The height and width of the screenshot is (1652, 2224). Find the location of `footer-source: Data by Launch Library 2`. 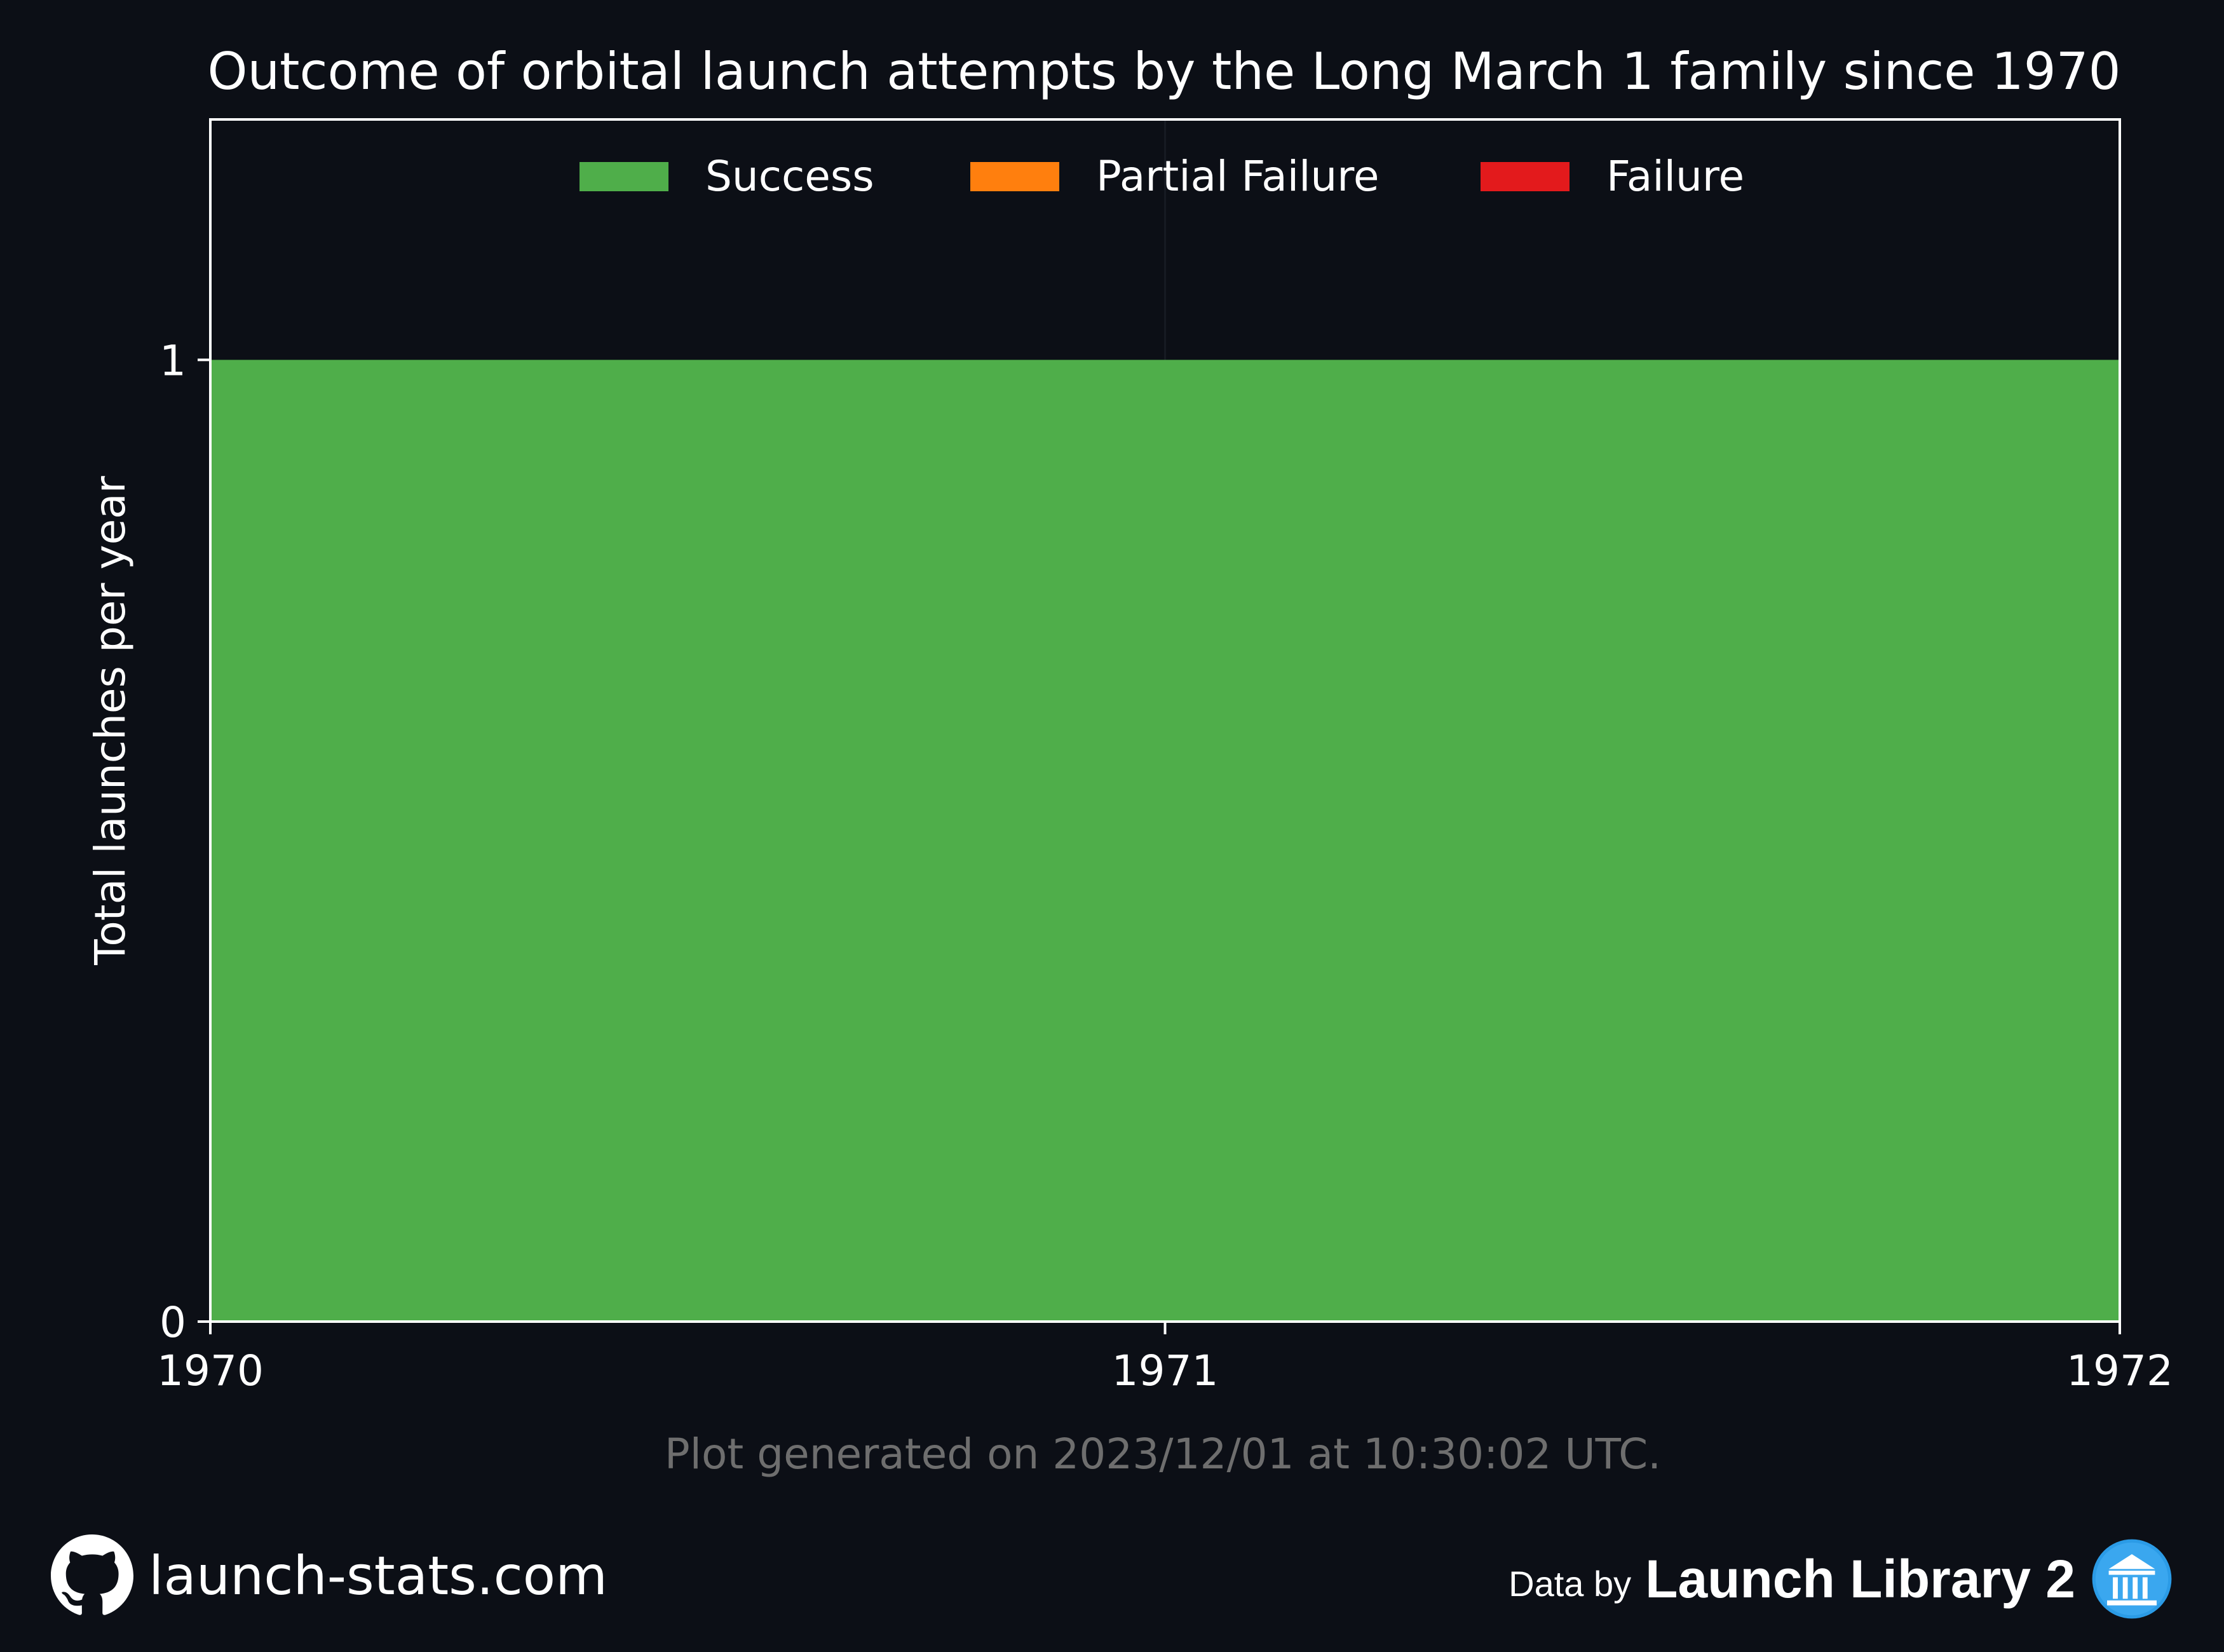

footer-source: Data by Launch Library 2 is located at coordinates (1841, 1579).